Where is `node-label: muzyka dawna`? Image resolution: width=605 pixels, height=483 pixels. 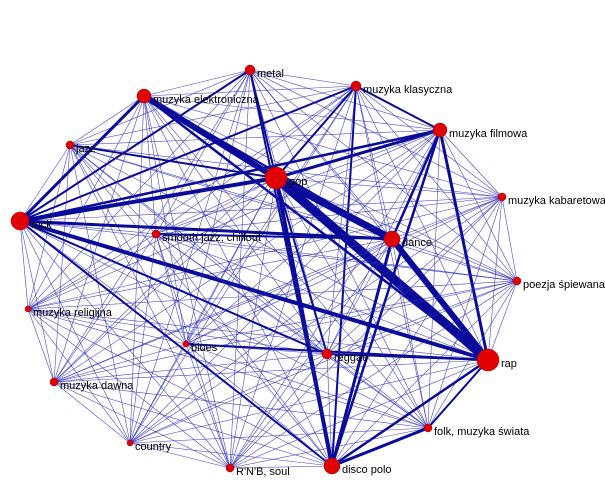 node-label: muzyka dawna is located at coordinates (97, 386).